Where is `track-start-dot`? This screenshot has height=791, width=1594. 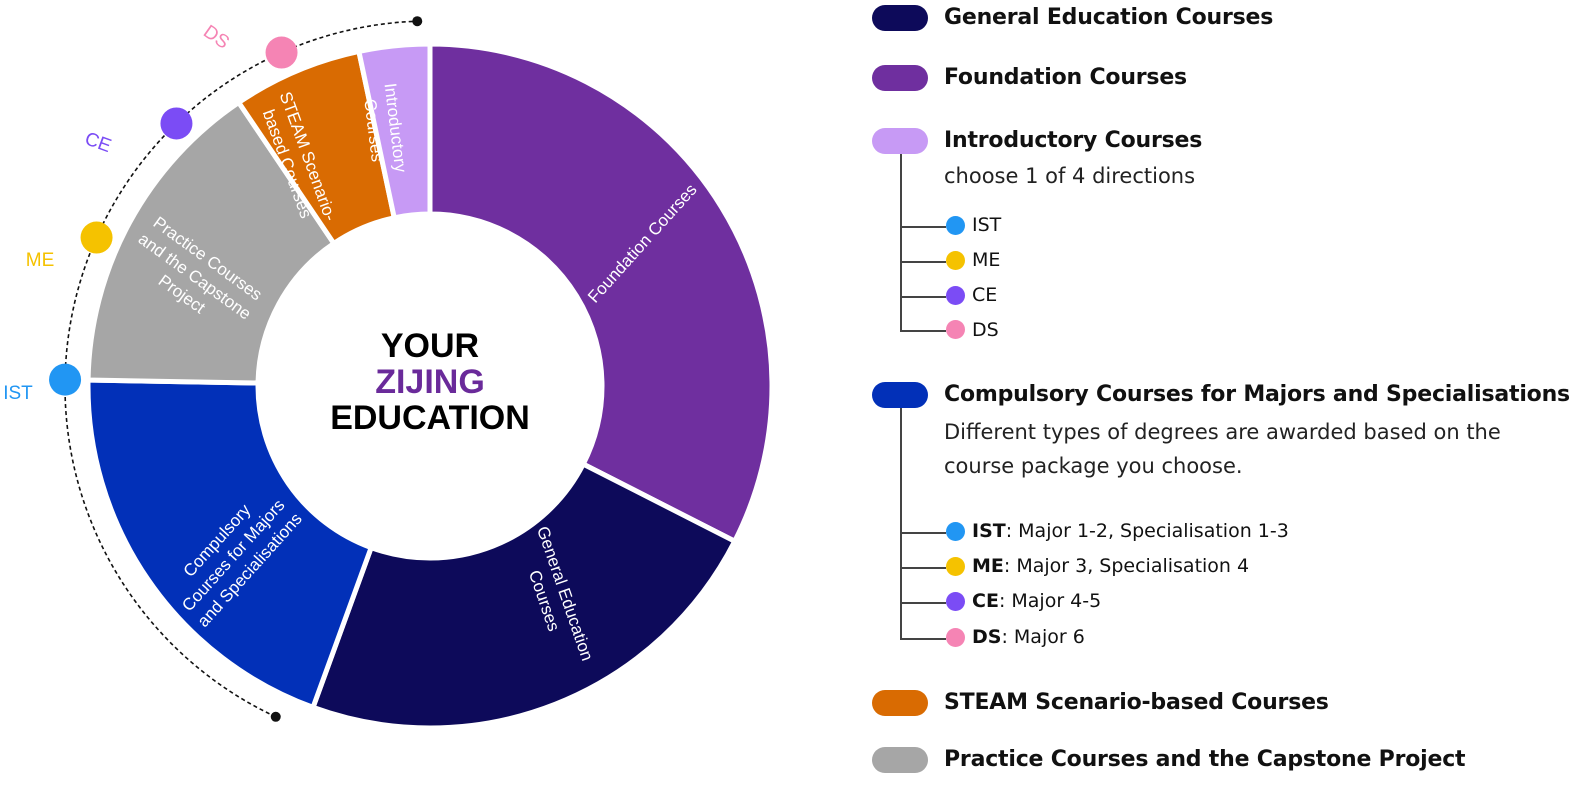 track-start-dot is located at coordinates (417, 21).